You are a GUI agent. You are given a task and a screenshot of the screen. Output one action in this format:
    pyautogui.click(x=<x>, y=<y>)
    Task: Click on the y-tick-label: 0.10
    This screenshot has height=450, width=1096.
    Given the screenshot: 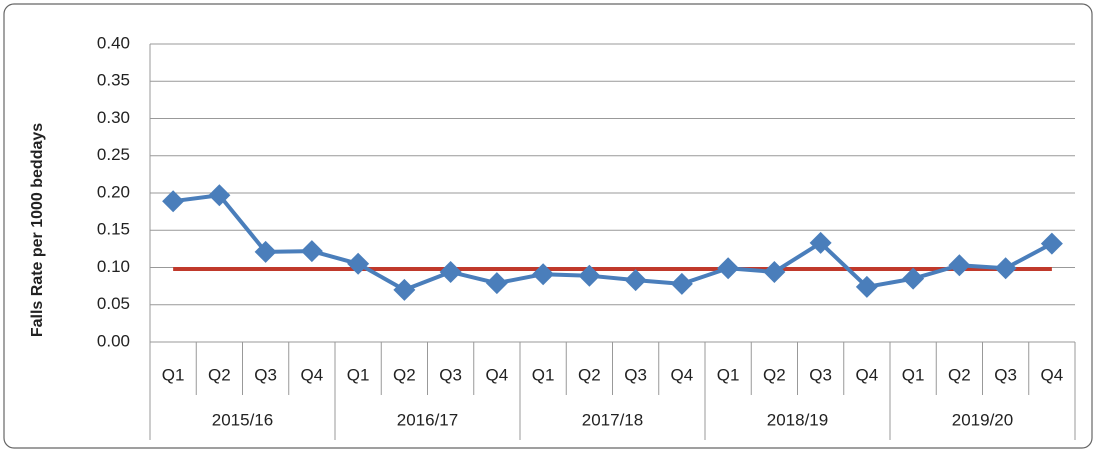 What is the action you would take?
    pyautogui.click(x=113, y=266)
    